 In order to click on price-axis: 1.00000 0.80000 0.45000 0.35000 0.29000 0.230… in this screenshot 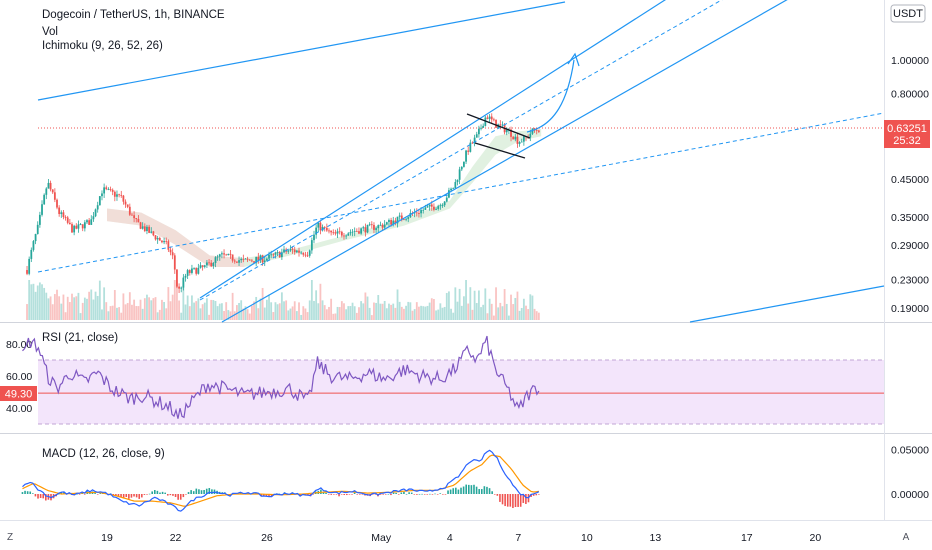, I will do `click(910, 185)`.